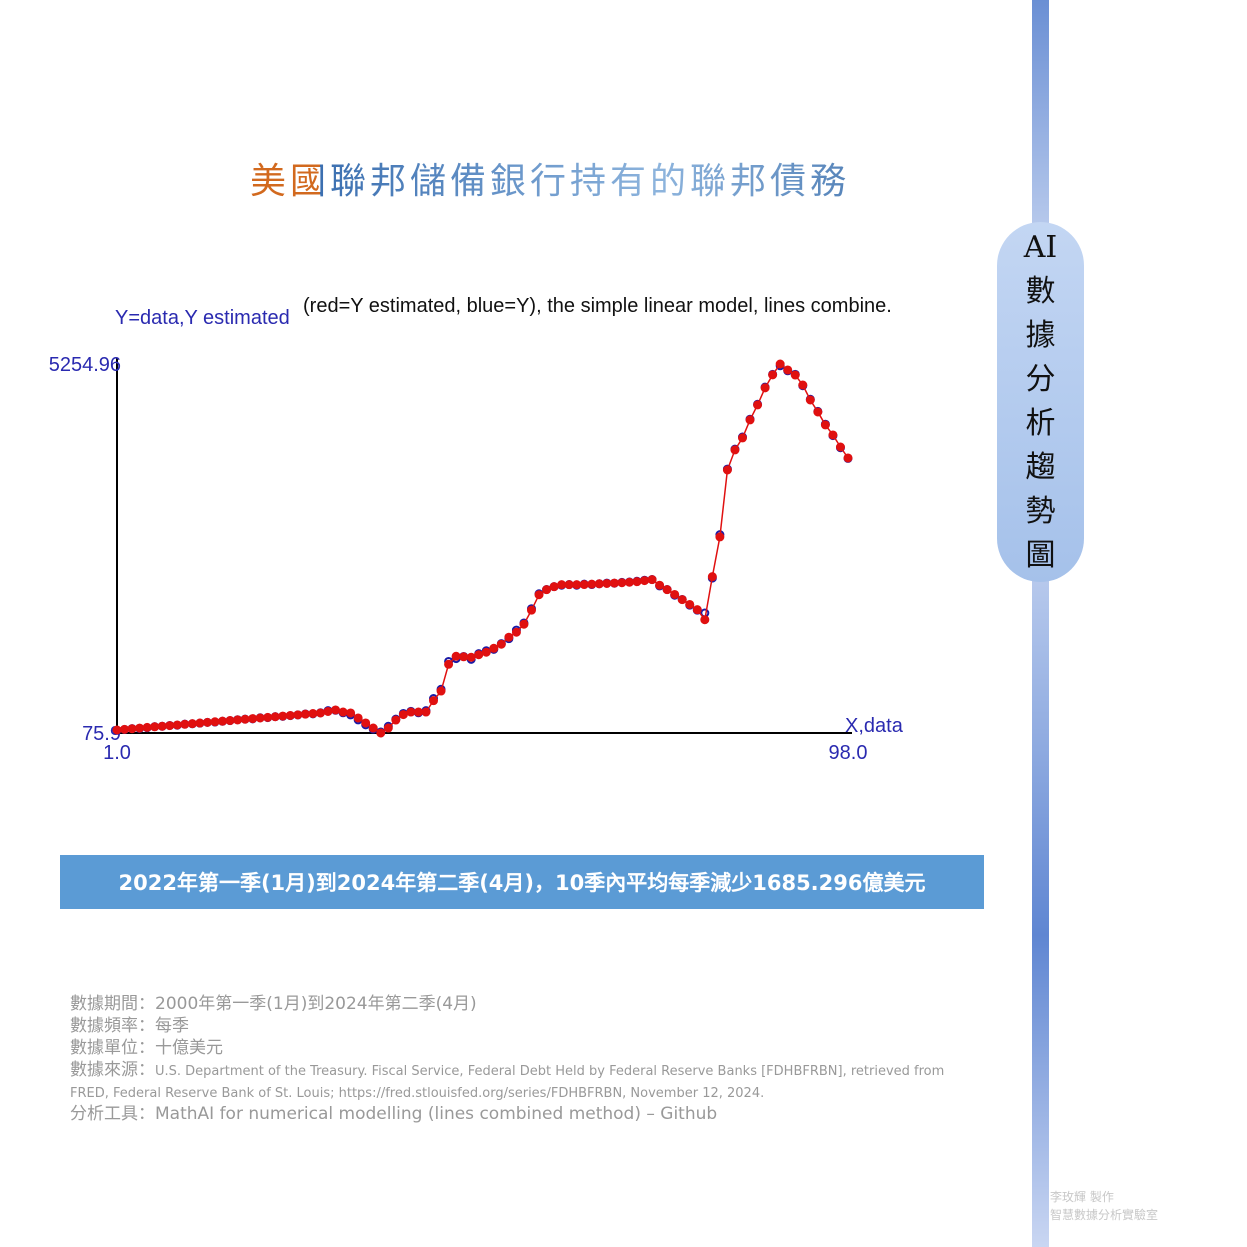 The image size is (1247, 1247). Describe the element at coordinates (1040, 291) in the screenshot. I see `side-label-char: 數` at that location.